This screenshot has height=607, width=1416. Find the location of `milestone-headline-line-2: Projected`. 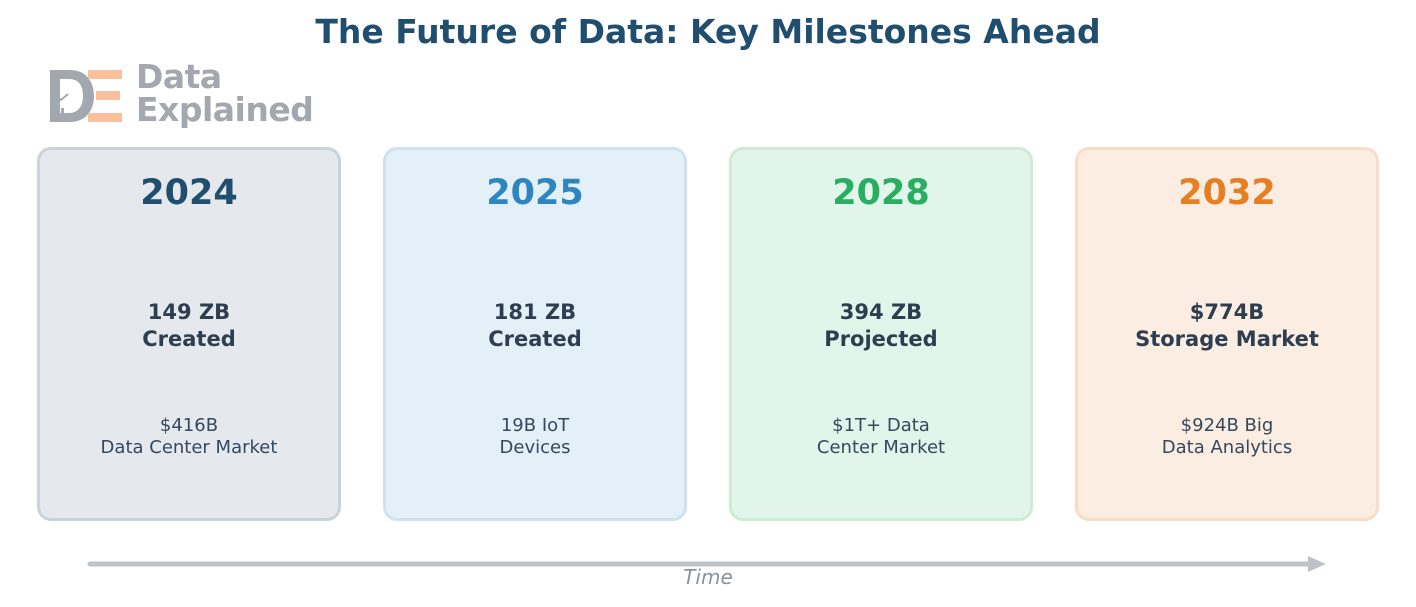

milestone-headline-line-2: Projected is located at coordinates (881, 339).